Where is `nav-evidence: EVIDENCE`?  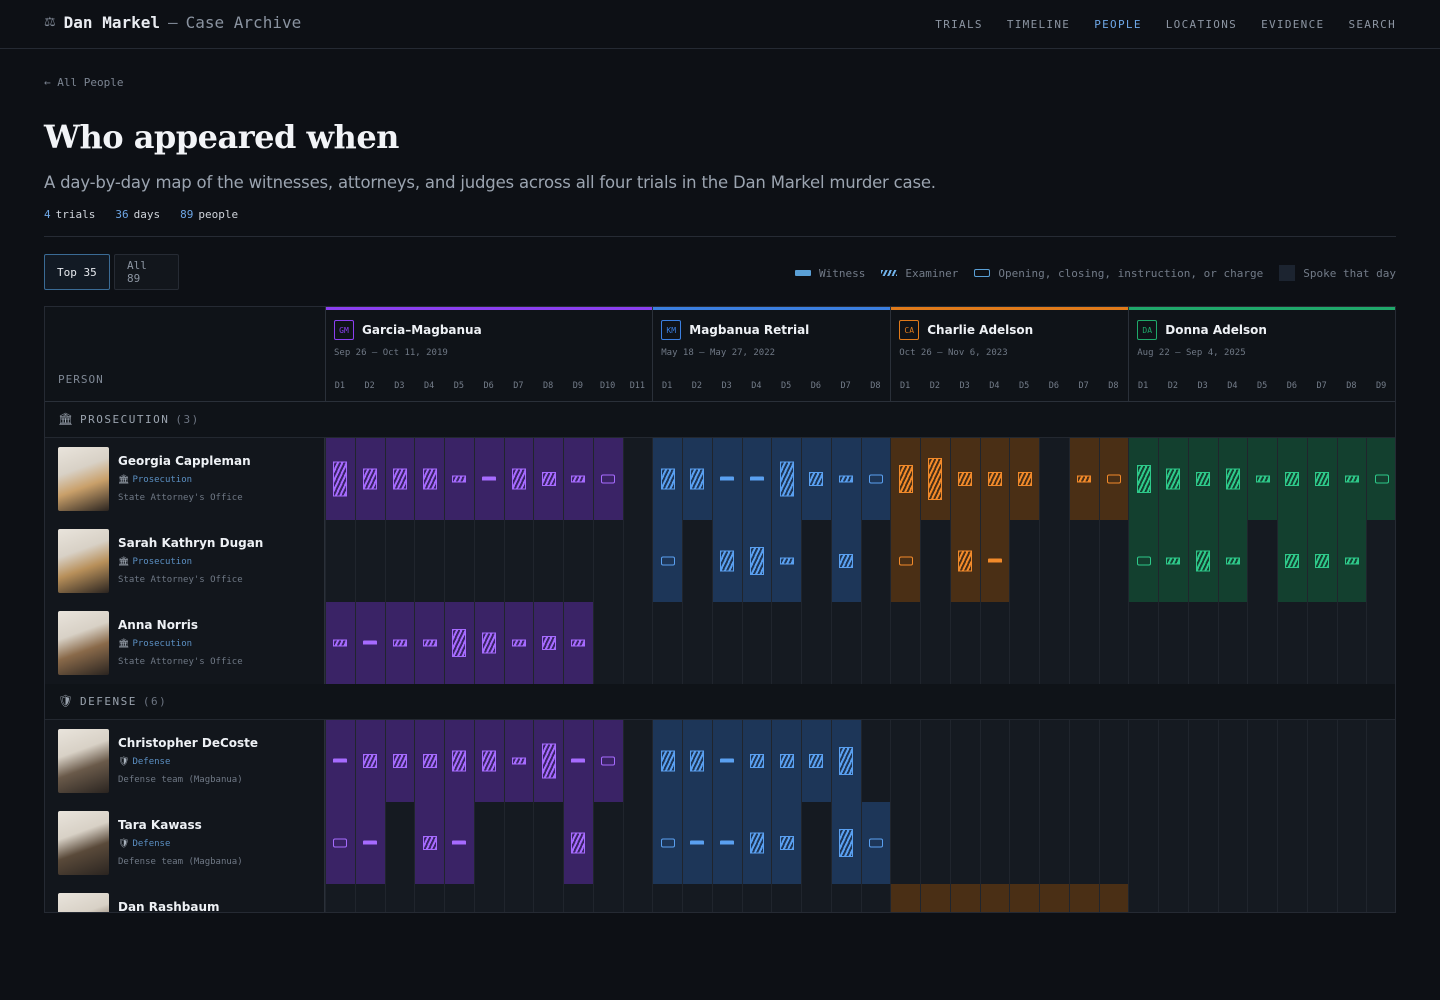 nav-evidence: EVIDENCE is located at coordinates (1293, 24).